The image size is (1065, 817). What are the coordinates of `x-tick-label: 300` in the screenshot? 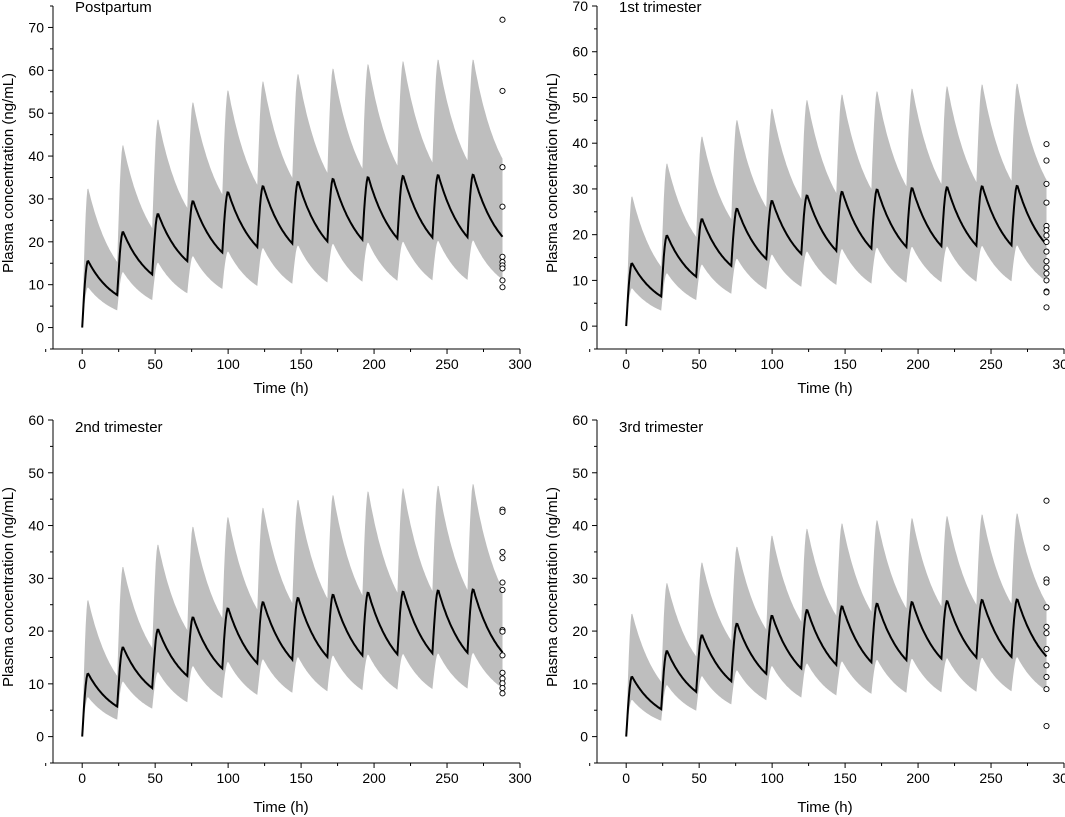 It's located at (520, 364).